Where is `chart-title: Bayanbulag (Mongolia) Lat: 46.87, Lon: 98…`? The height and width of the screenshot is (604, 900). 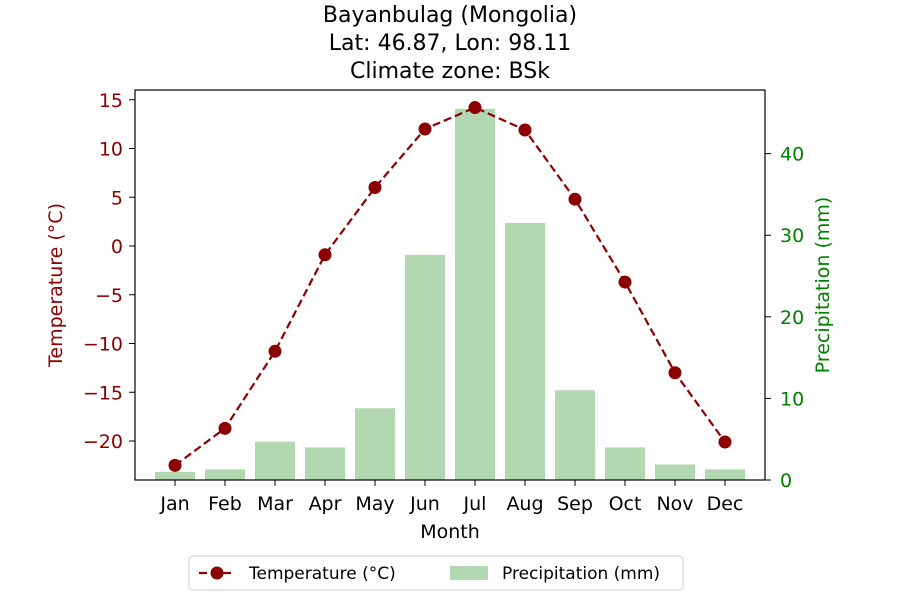 chart-title: Bayanbulag (Mongolia) Lat: 46.87, Lon: 98… is located at coordinates (450, 43).